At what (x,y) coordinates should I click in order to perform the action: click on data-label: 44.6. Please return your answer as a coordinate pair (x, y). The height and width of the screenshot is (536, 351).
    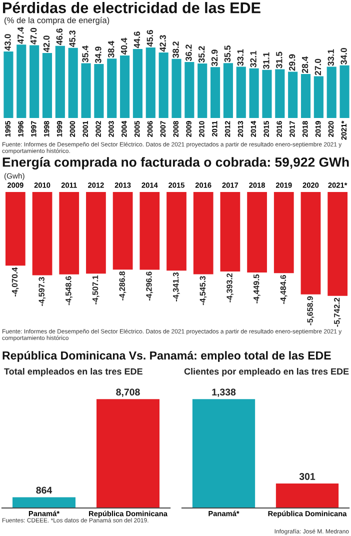
    Looking at the image, I should click on (137, 40).